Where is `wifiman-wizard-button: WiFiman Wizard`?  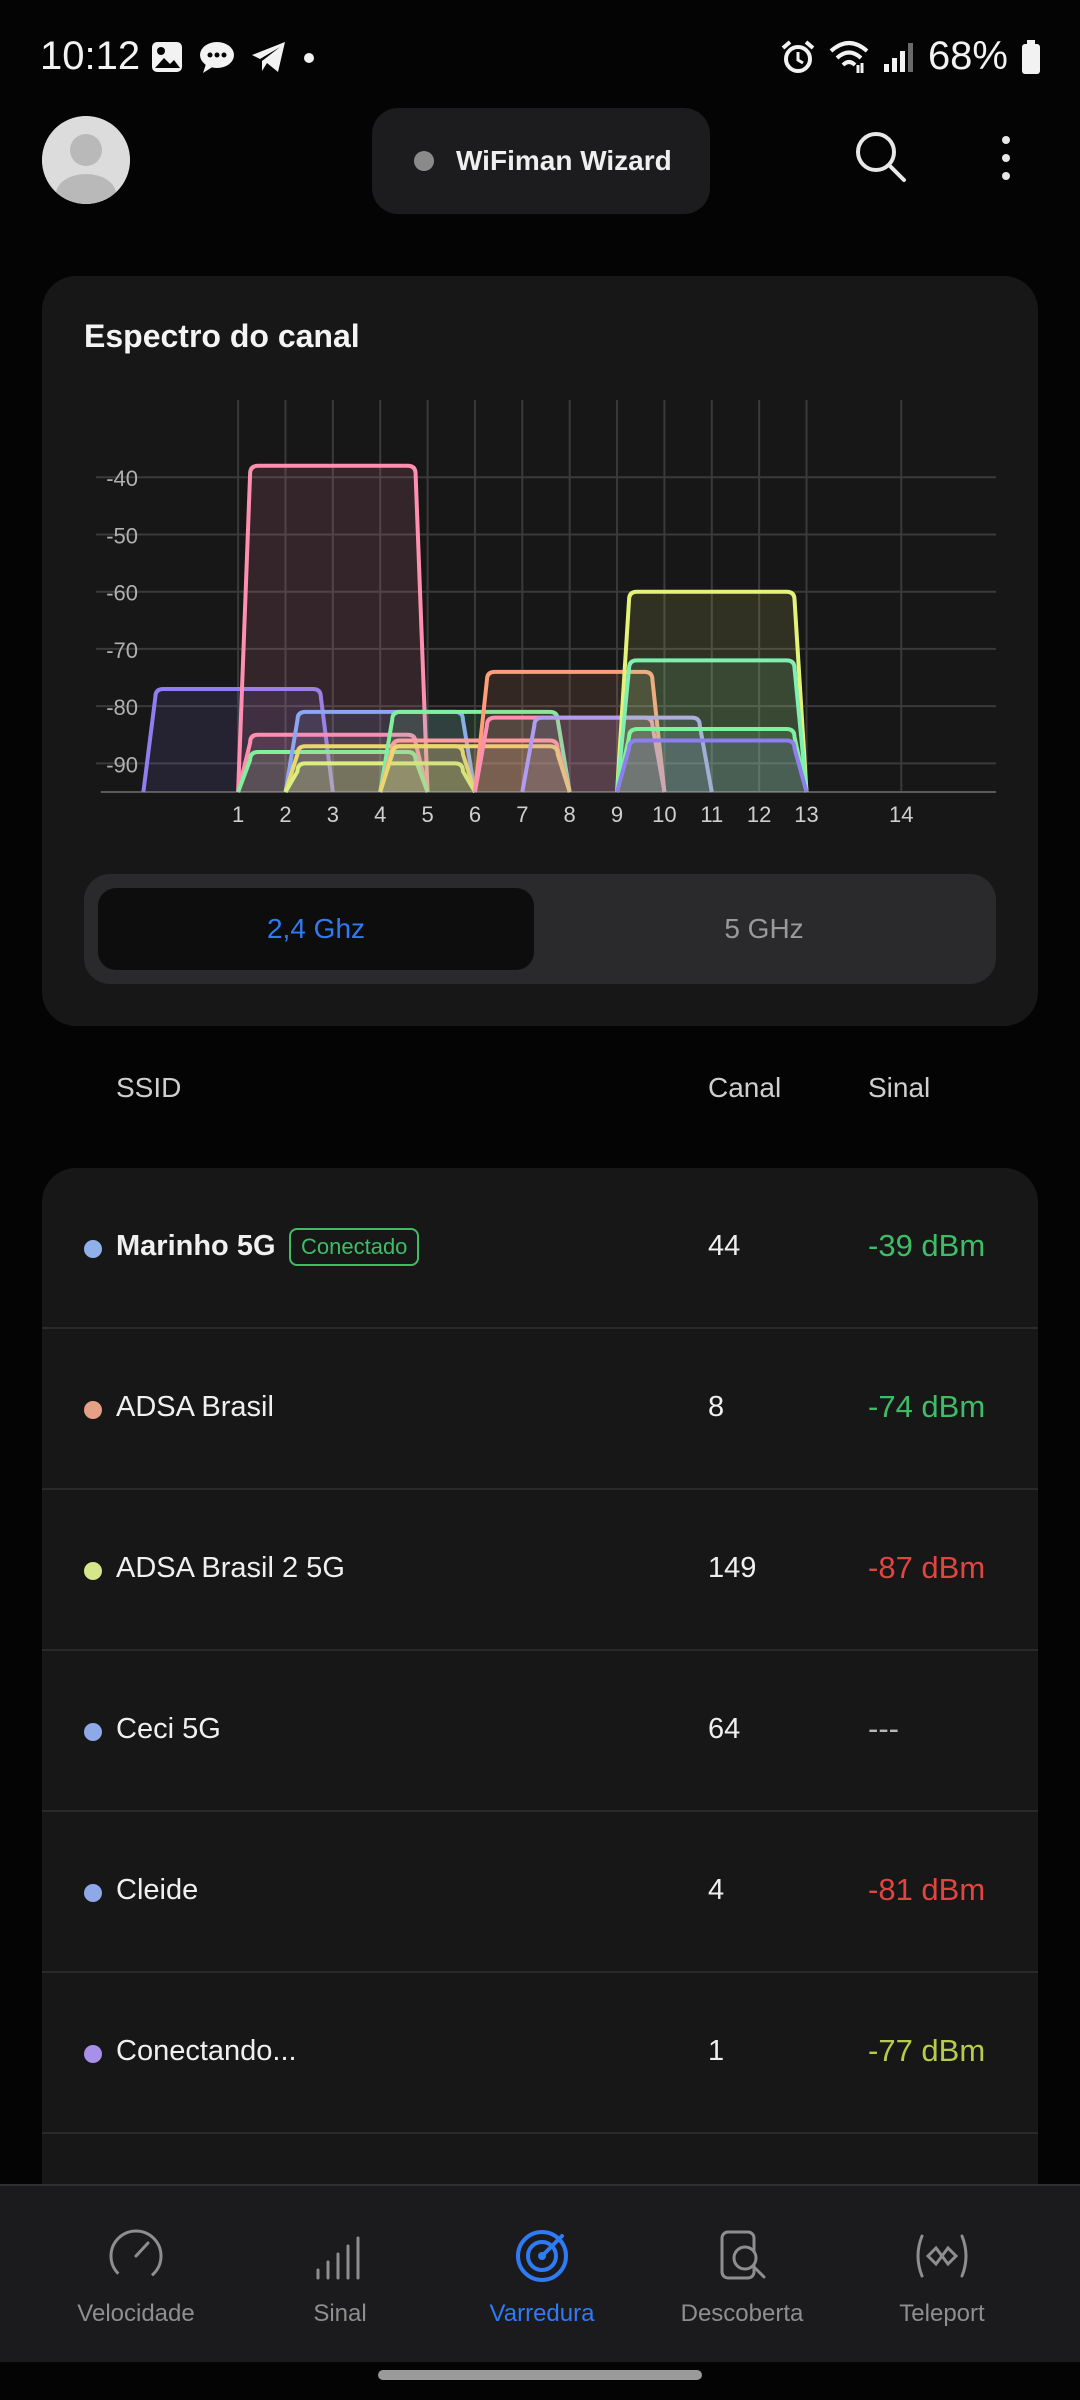
wifiman-wizard-button: WiFiman Wizard is located at coordinates (541, 161).